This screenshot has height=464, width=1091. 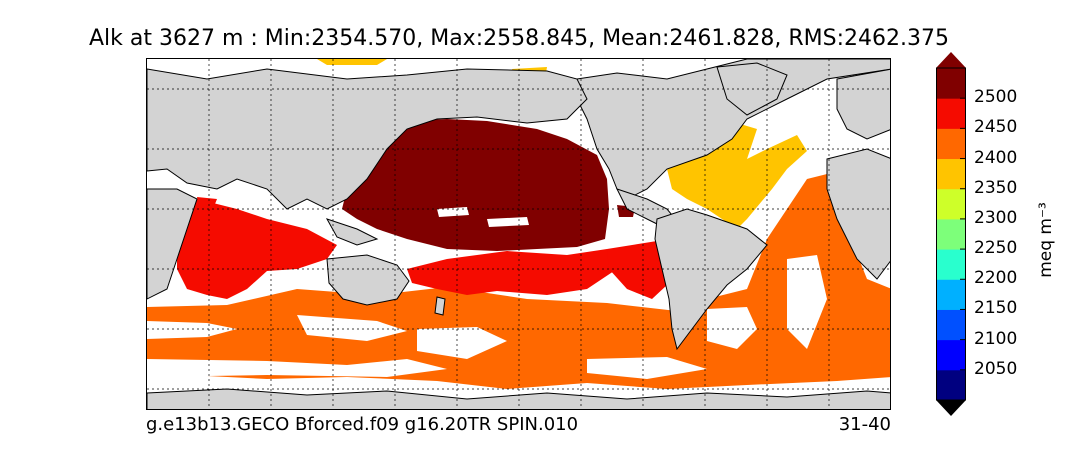 What do you see at coordinates (1046, 240) in the screenshot?
I see `colorbar-unit-label: meq m⁻³` at bounding box center [1046, 240].